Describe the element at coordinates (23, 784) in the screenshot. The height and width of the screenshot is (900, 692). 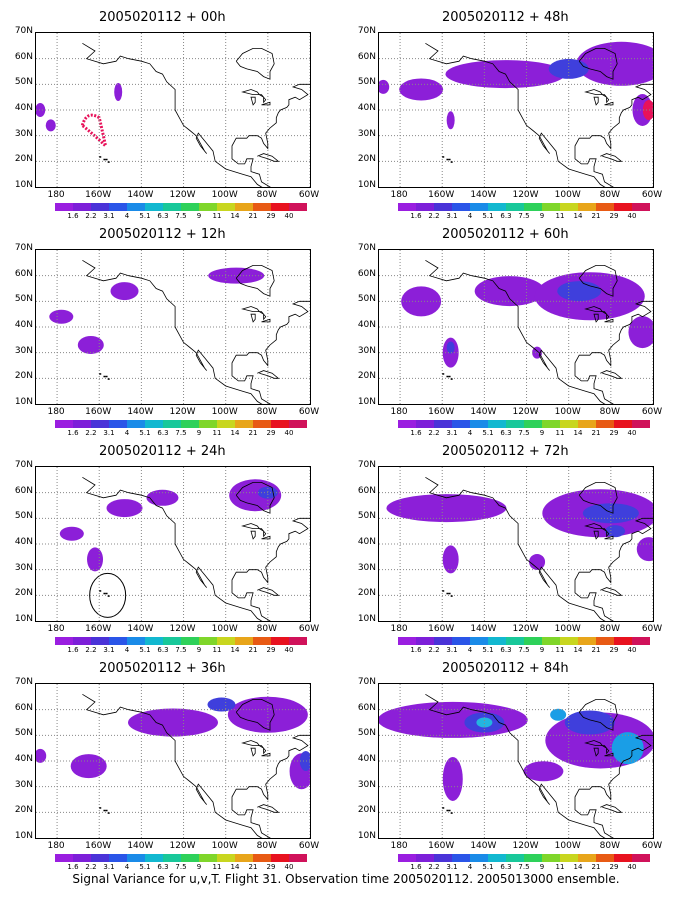
I see `latitude-label: 30N` at that location.